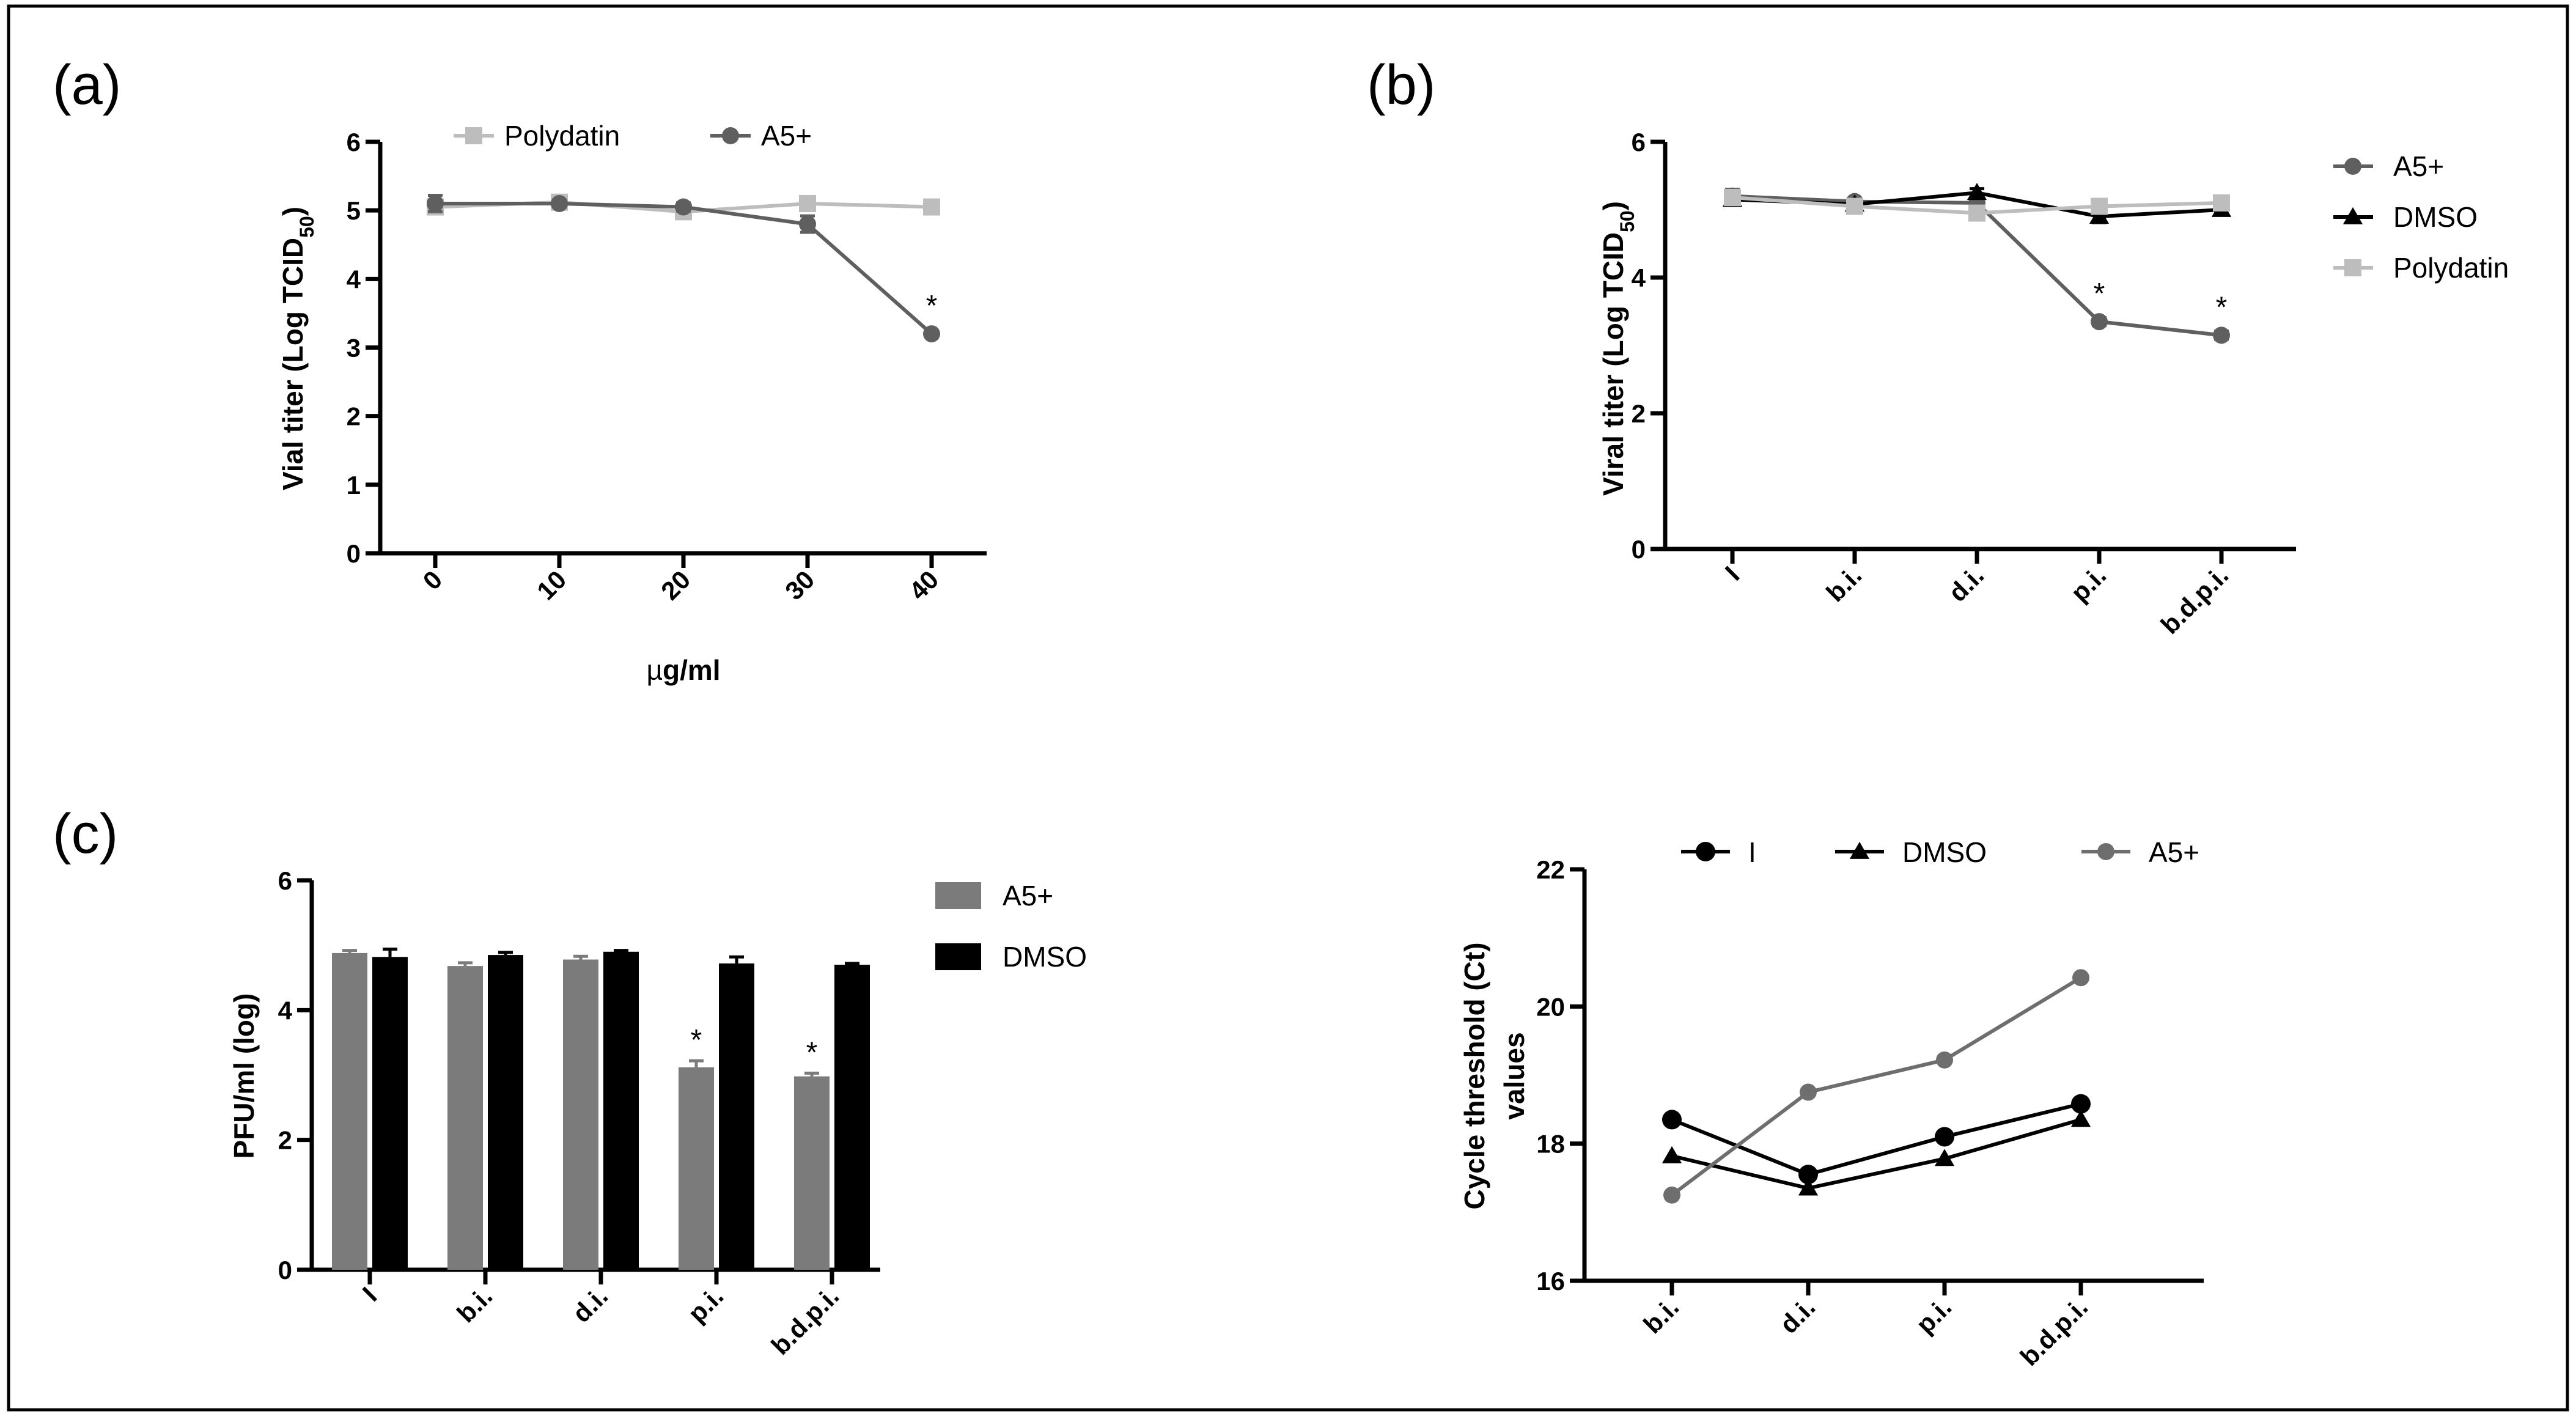  Describe the element at coordinates (297, 348) in the screenshot. I see `a-y-axis-label: Vial titer (Log TCID50)` at that location.